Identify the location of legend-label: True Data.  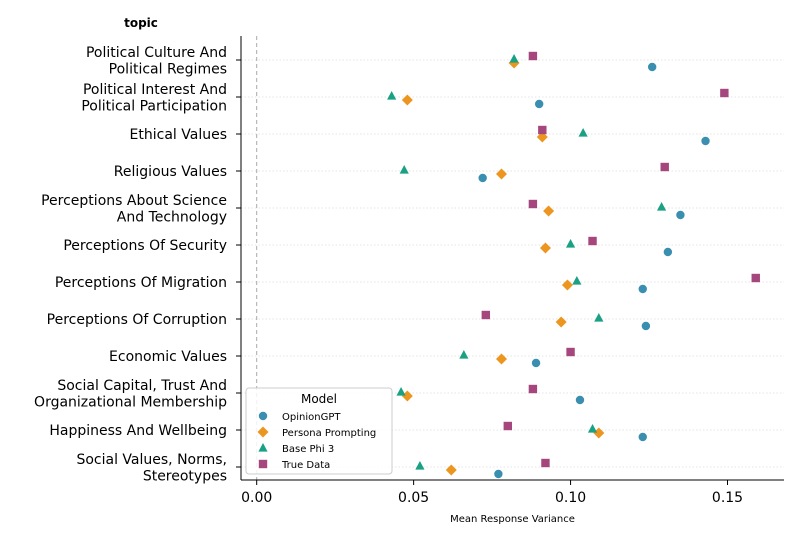
(305, 465).